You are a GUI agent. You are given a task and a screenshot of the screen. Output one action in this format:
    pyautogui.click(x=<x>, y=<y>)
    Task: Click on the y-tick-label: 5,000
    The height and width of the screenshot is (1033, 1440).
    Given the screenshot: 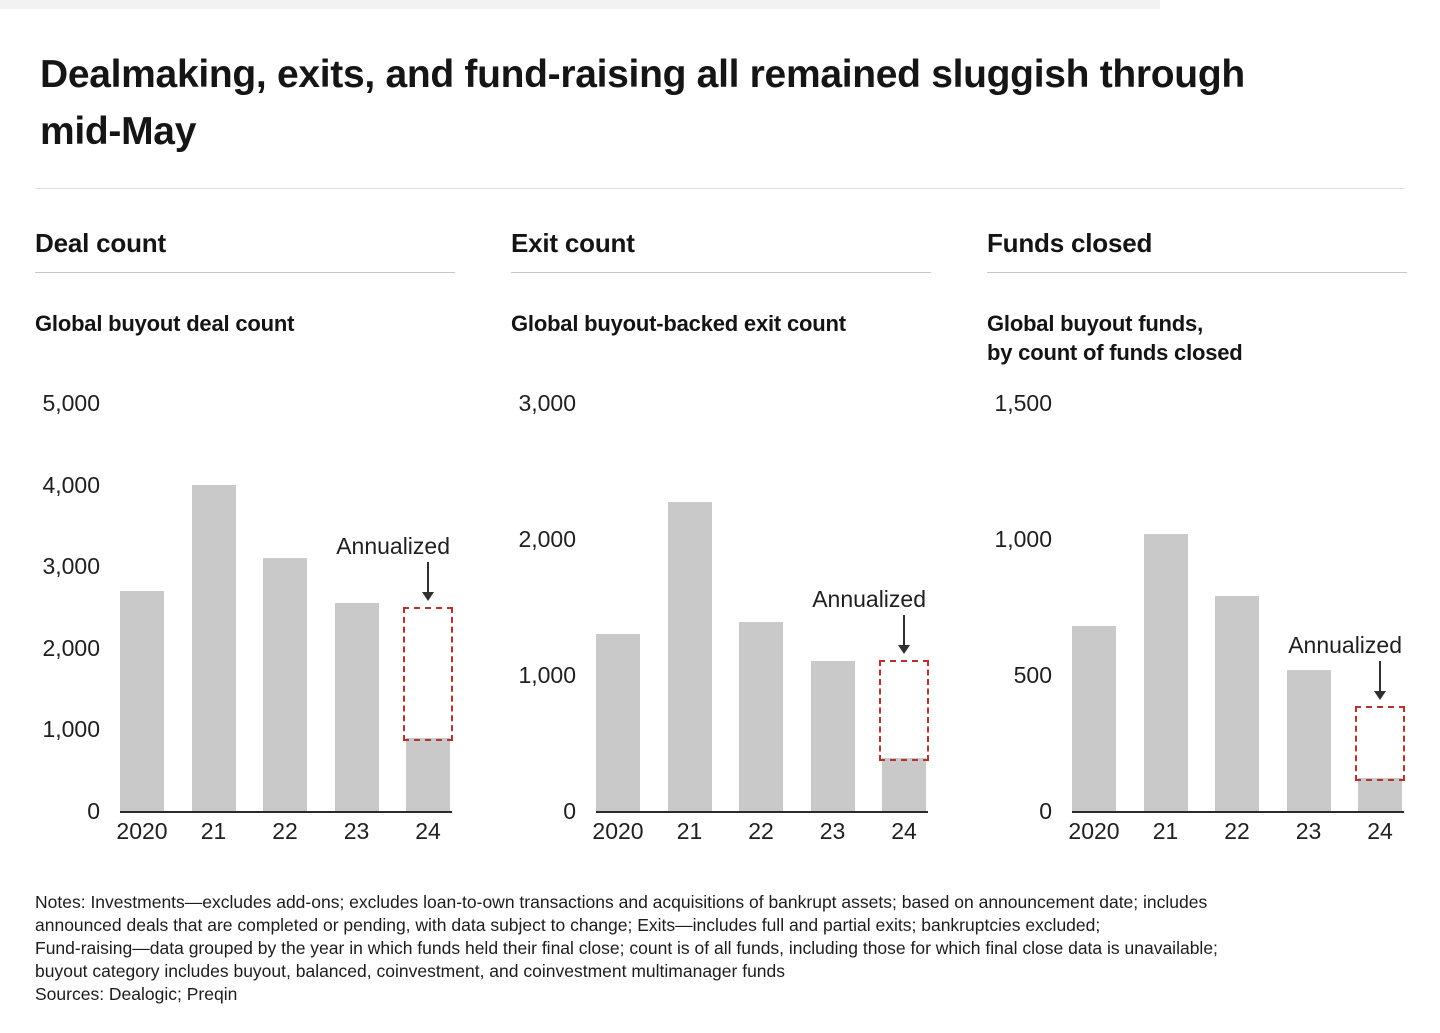 What is the action you would take?
    pyautogui.click(x=71, y=403)
    